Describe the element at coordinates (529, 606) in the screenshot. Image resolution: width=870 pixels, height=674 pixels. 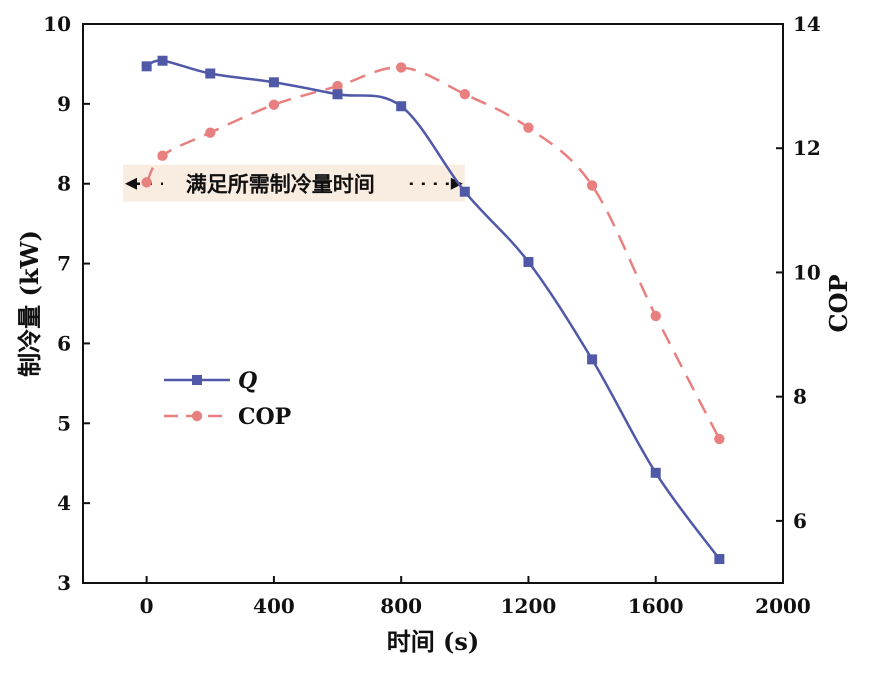
I see `x-tick-label: 1200` at that location.